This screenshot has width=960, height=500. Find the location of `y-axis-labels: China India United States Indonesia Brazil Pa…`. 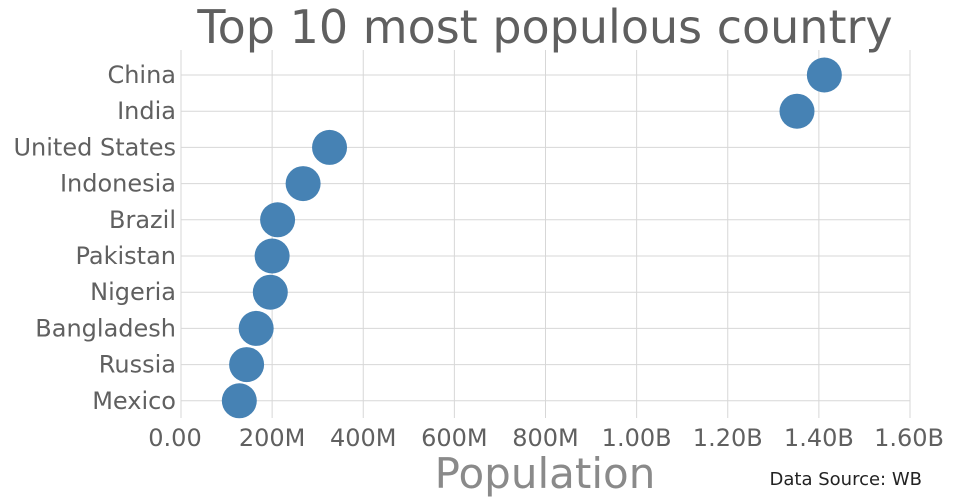

y-axis-labels: China India United States Indonesia Brazil Pa… is located at coordinates (94, 238).